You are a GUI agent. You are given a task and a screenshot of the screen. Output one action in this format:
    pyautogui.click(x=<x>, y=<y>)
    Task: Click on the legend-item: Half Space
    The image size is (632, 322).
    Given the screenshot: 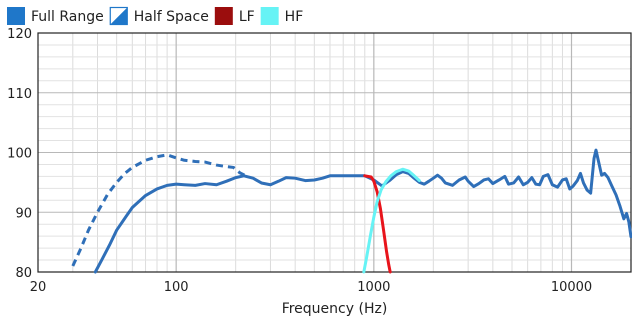 What is the action you would take?
    pyautogui.click(x=159, y=16)
    